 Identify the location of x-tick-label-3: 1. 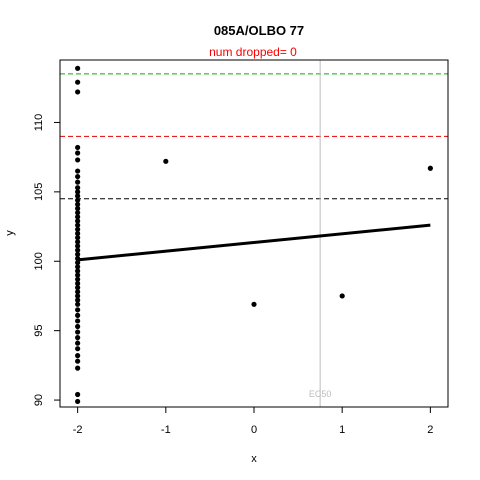
(342, 430).